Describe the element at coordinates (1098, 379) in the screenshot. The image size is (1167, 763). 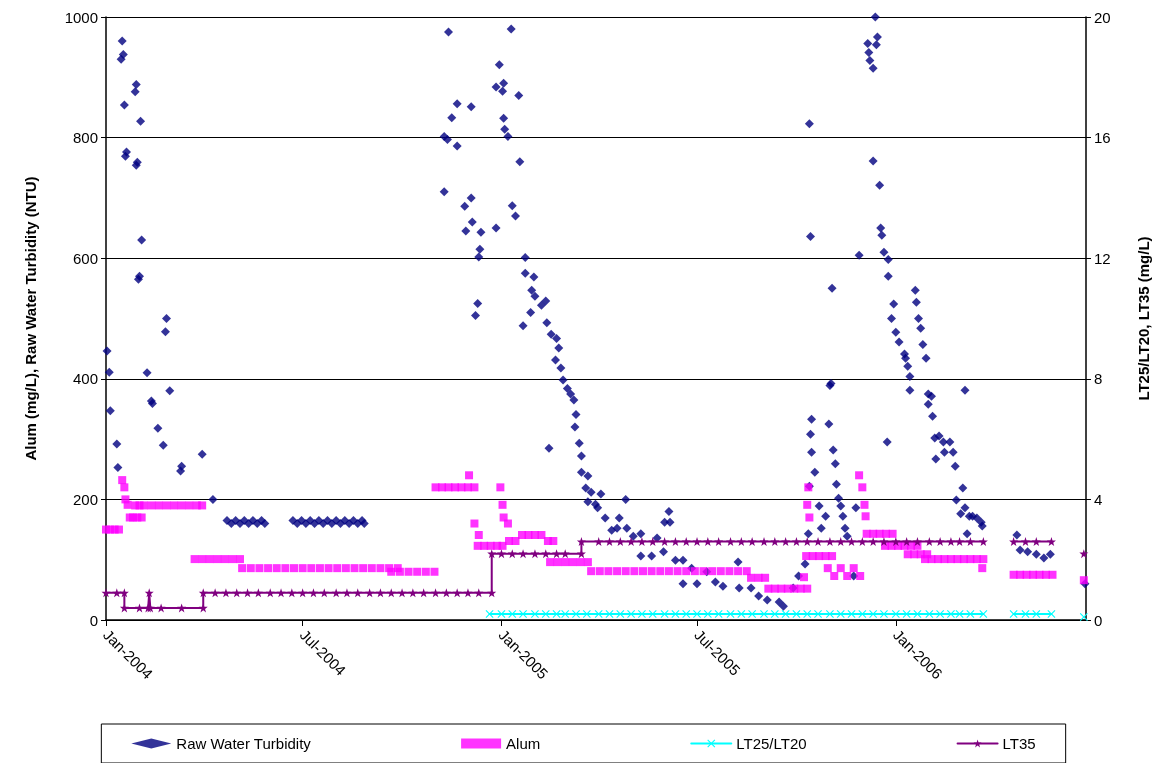
I see `y2-tick-label: 8` at that location.